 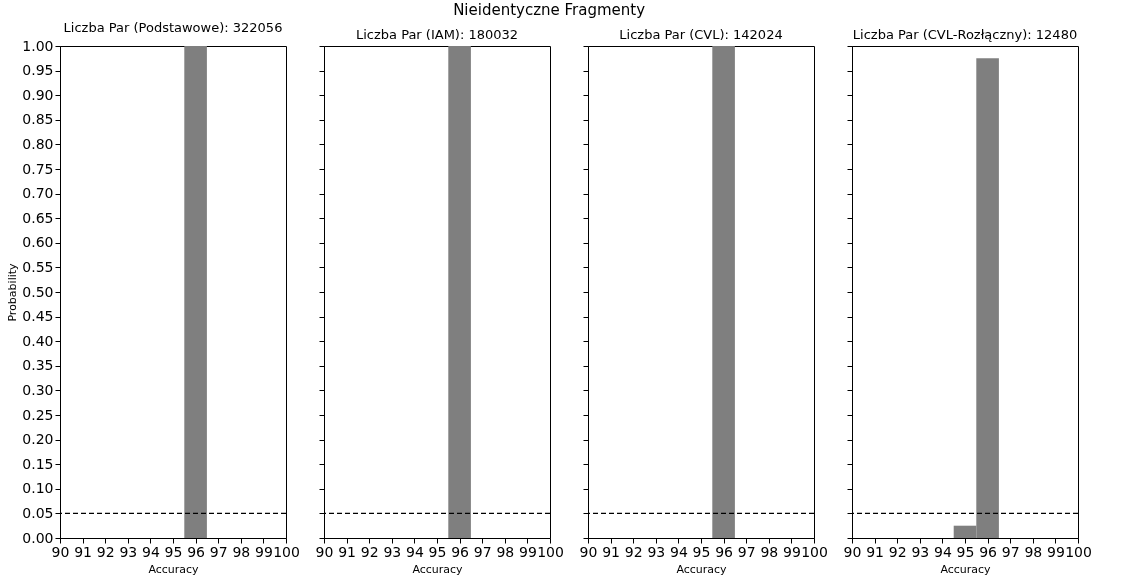 I want to click on y-tick-label: 0.00, so click(x=38, y=537).